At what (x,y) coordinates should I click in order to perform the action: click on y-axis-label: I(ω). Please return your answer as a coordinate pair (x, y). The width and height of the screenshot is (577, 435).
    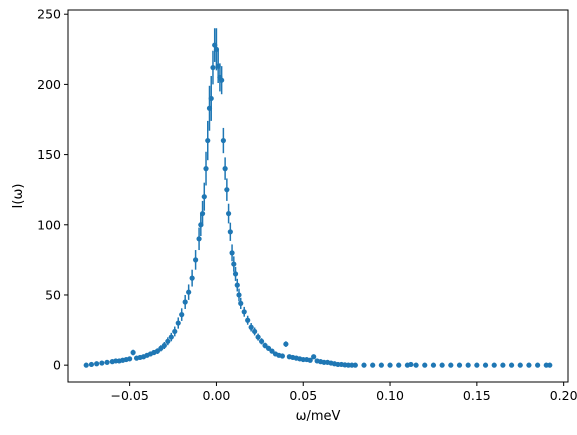
    Looking at the image, I should click on (18, 196).